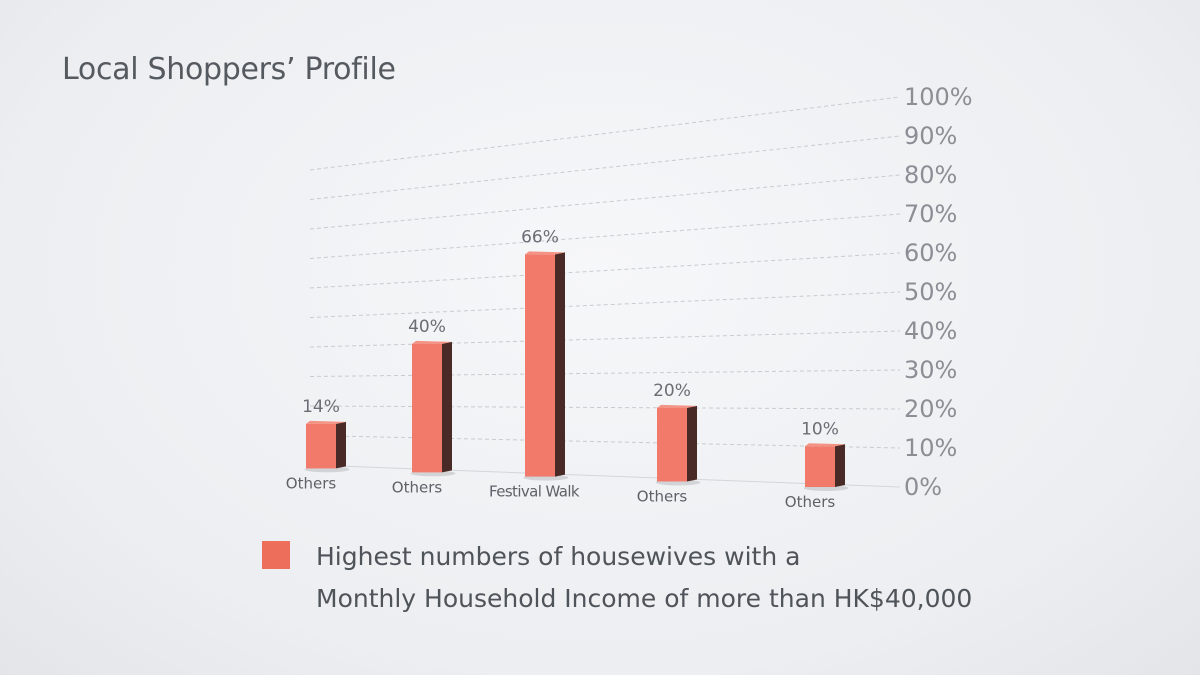  I want to click on slide-title: Local Shoppers’ Profile, so click(229, 69).